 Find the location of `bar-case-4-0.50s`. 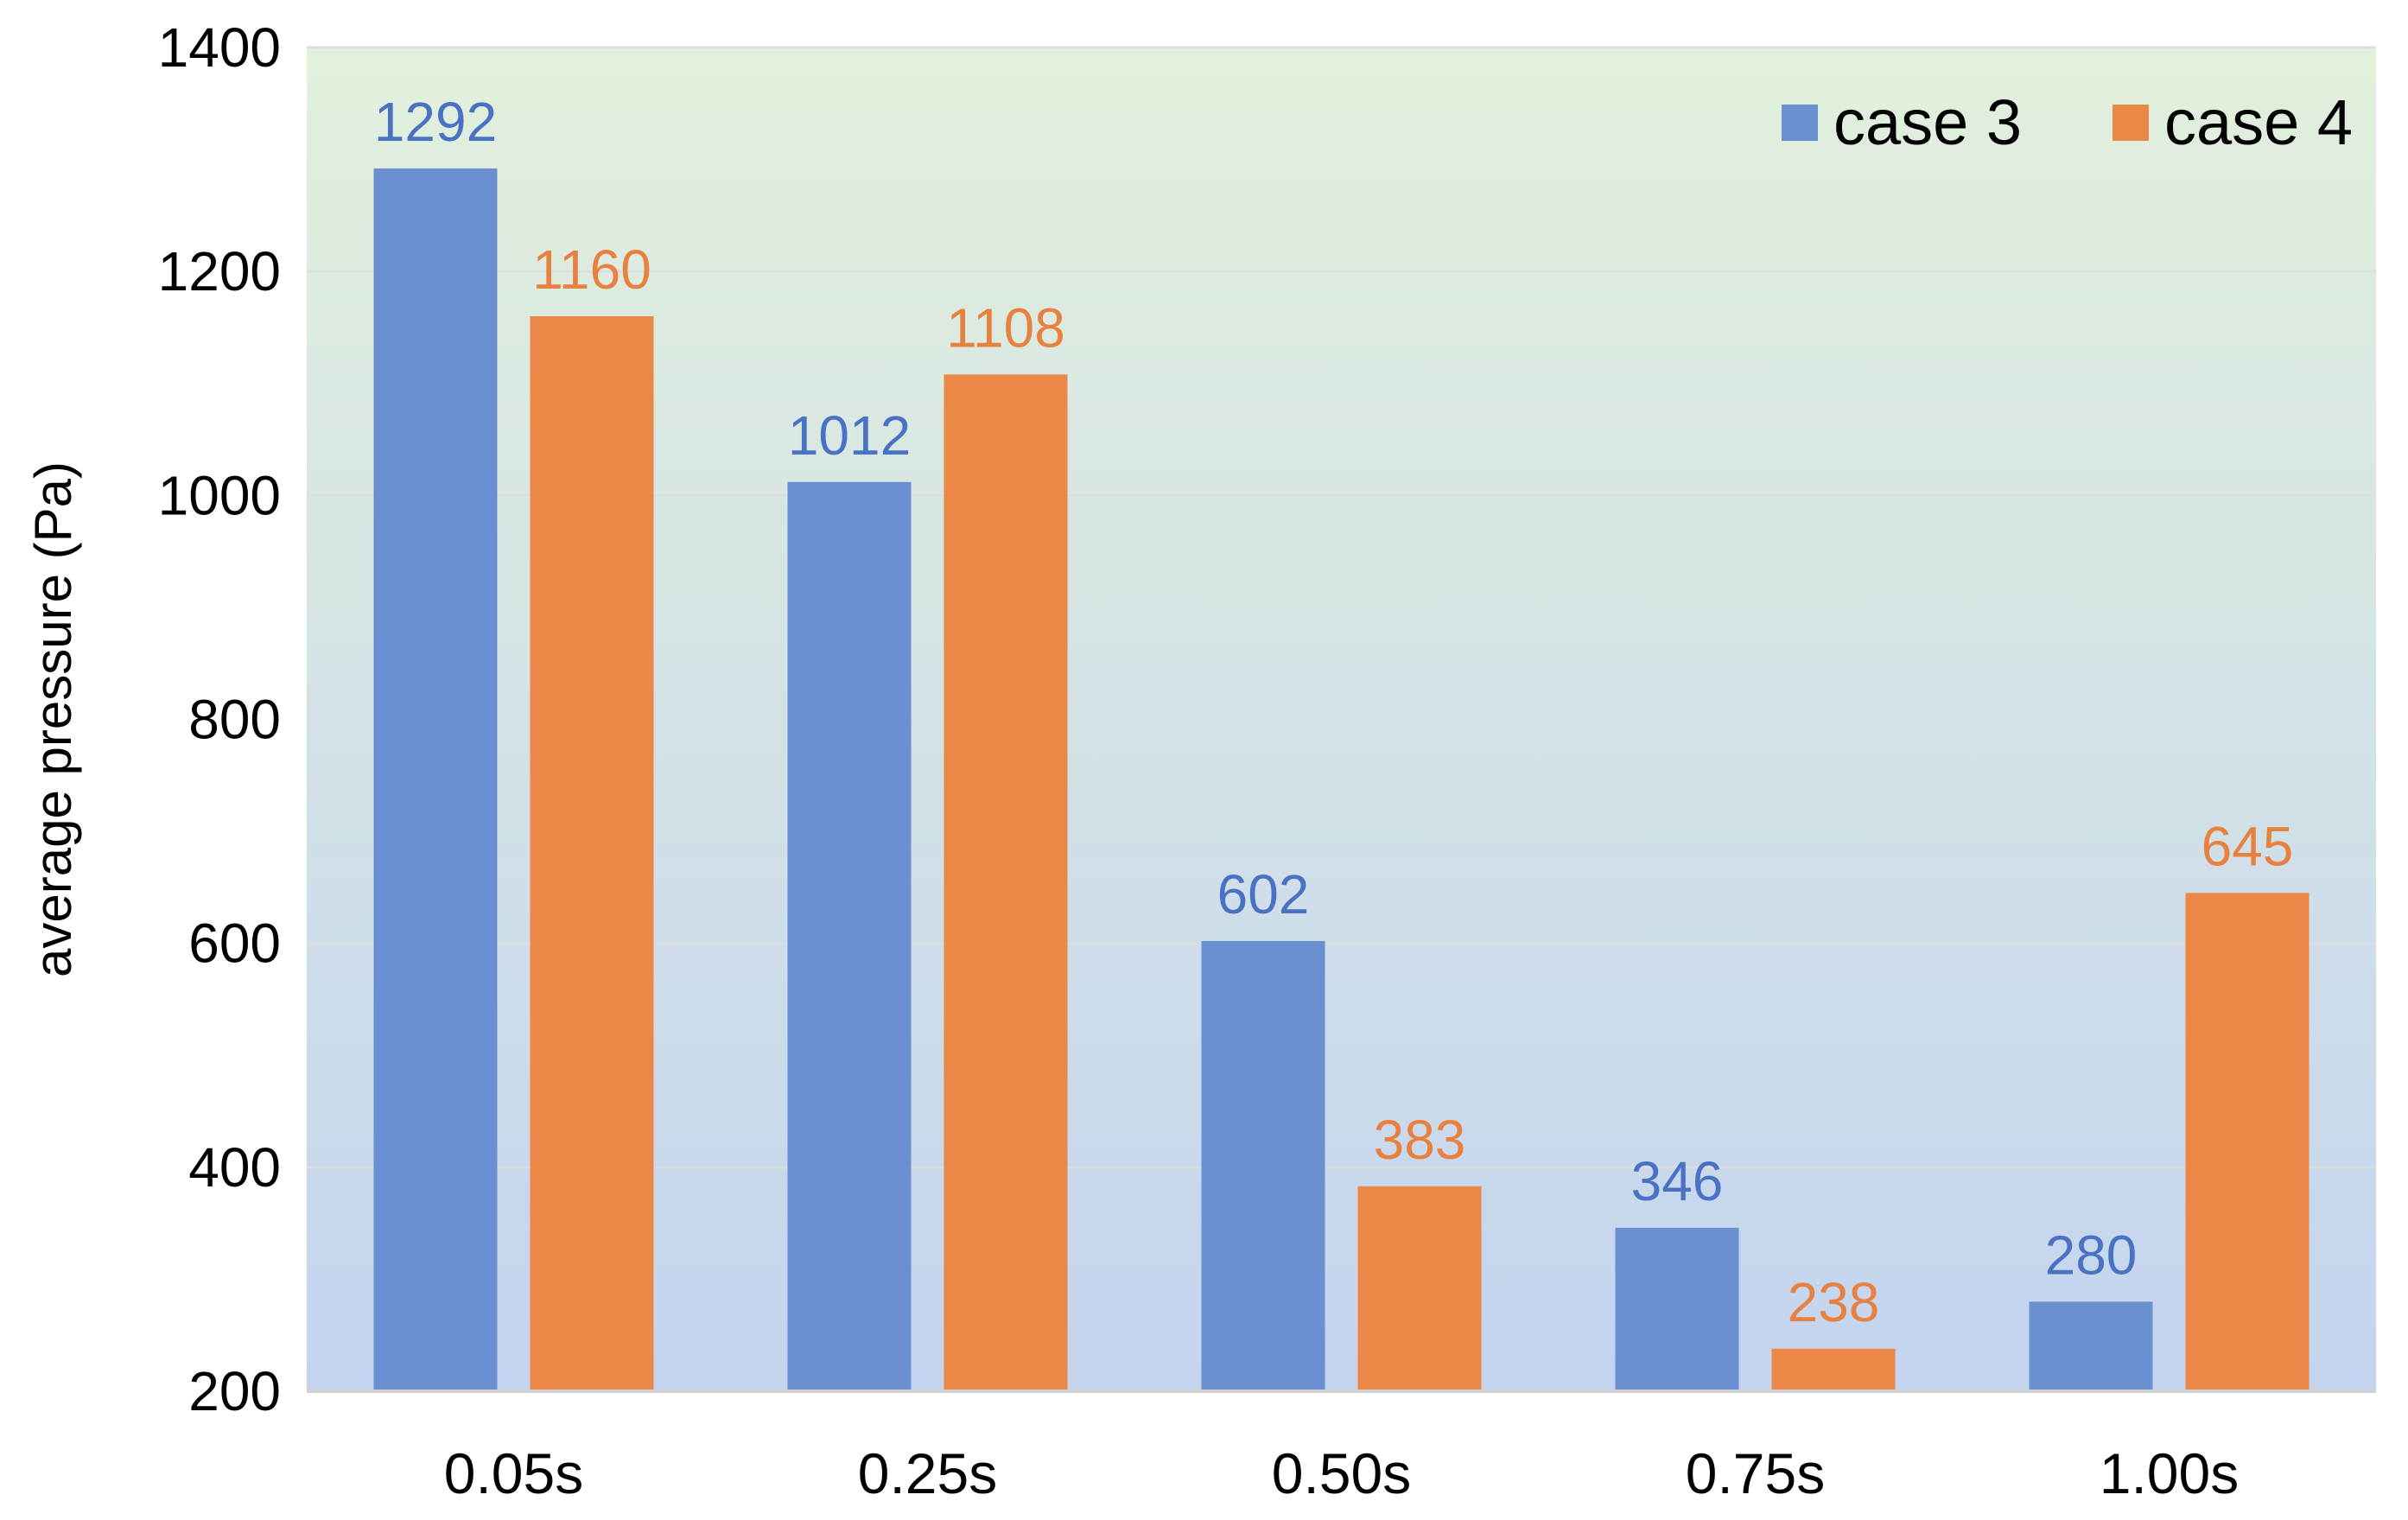

bar-case-4-0.50s is located at coordinates (1419, 1288).